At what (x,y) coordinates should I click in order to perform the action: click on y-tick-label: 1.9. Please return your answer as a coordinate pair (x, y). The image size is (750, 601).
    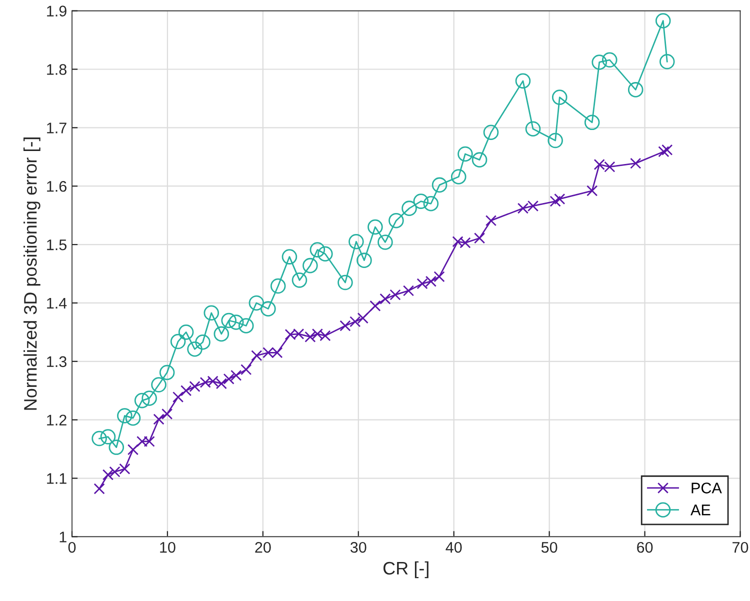
    Looking at the image, I should click on (56, 11).